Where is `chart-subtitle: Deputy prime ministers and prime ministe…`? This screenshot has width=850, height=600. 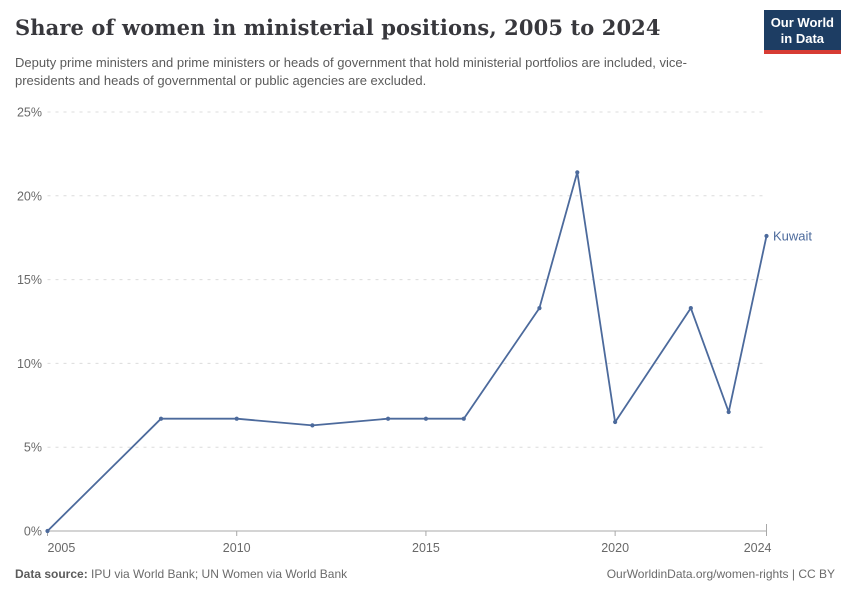
chart-subtitle: Deputy prime ministers and prime ministe… is located at coordinates (351, 71).